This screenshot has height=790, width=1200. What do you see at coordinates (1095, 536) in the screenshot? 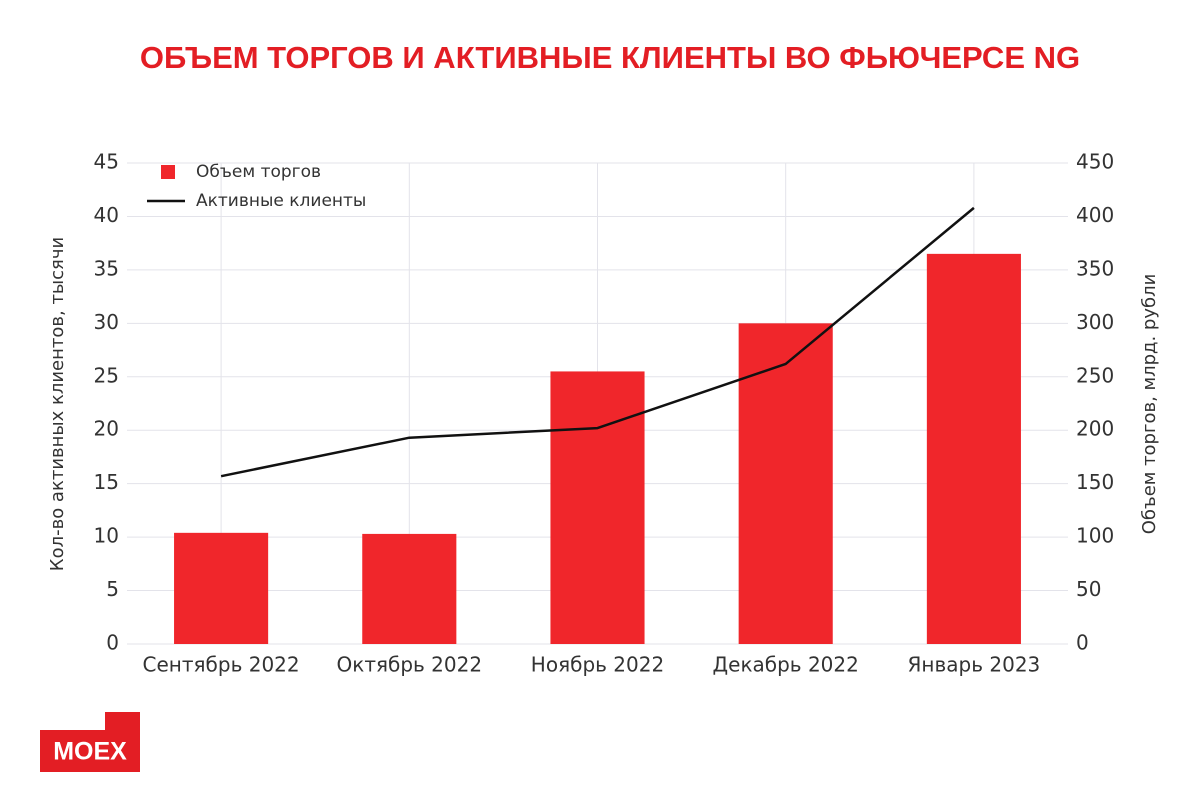
I see `y2-tick-label: 100` at bounding box center [1095, 536].